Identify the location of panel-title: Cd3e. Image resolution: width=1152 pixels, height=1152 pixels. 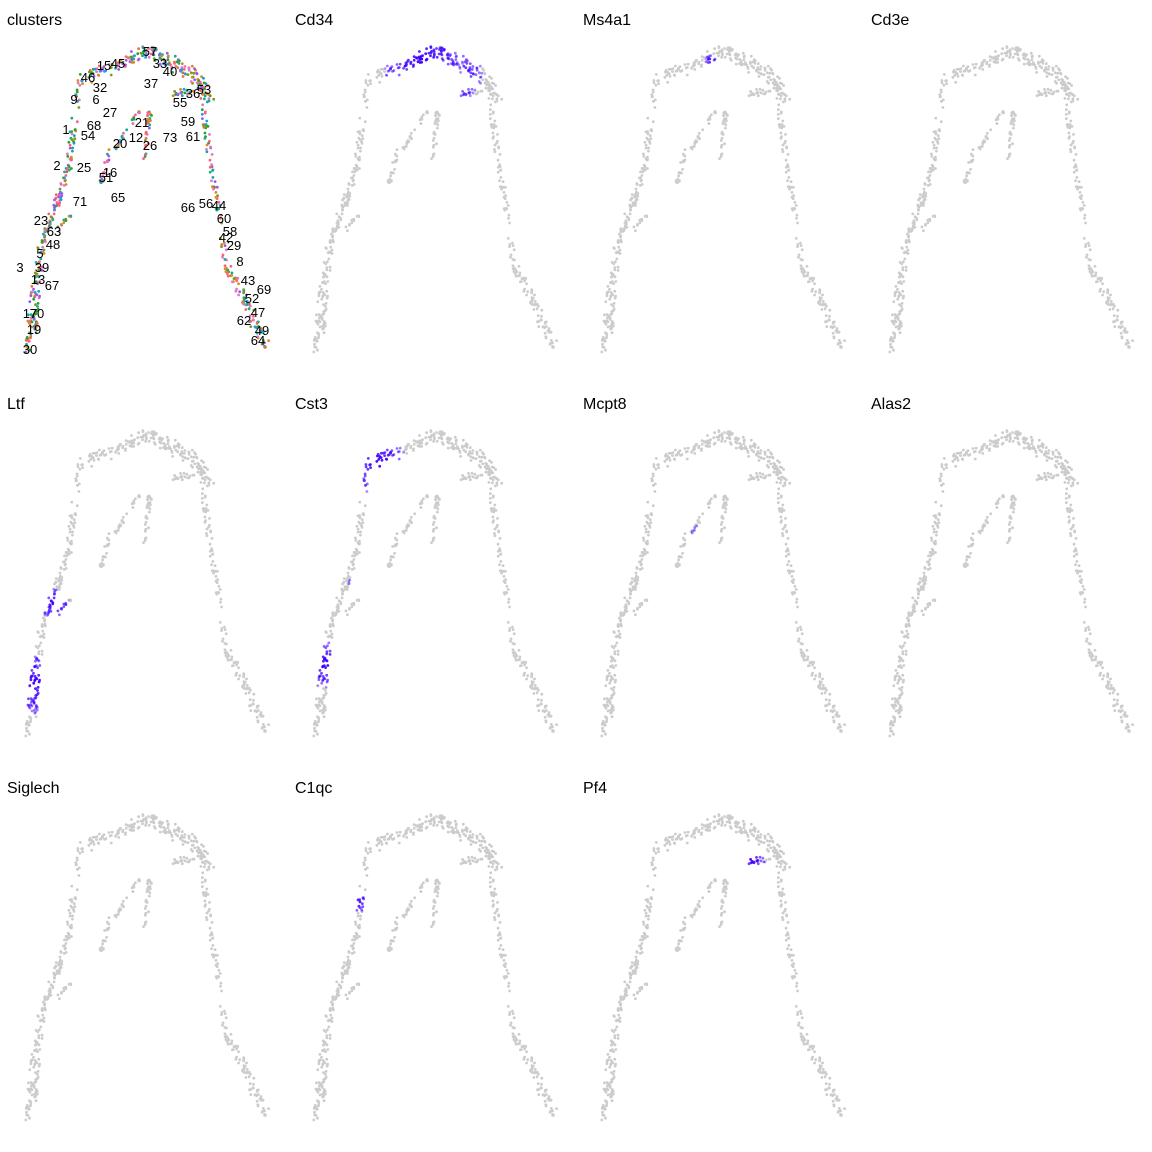
(890, 20).